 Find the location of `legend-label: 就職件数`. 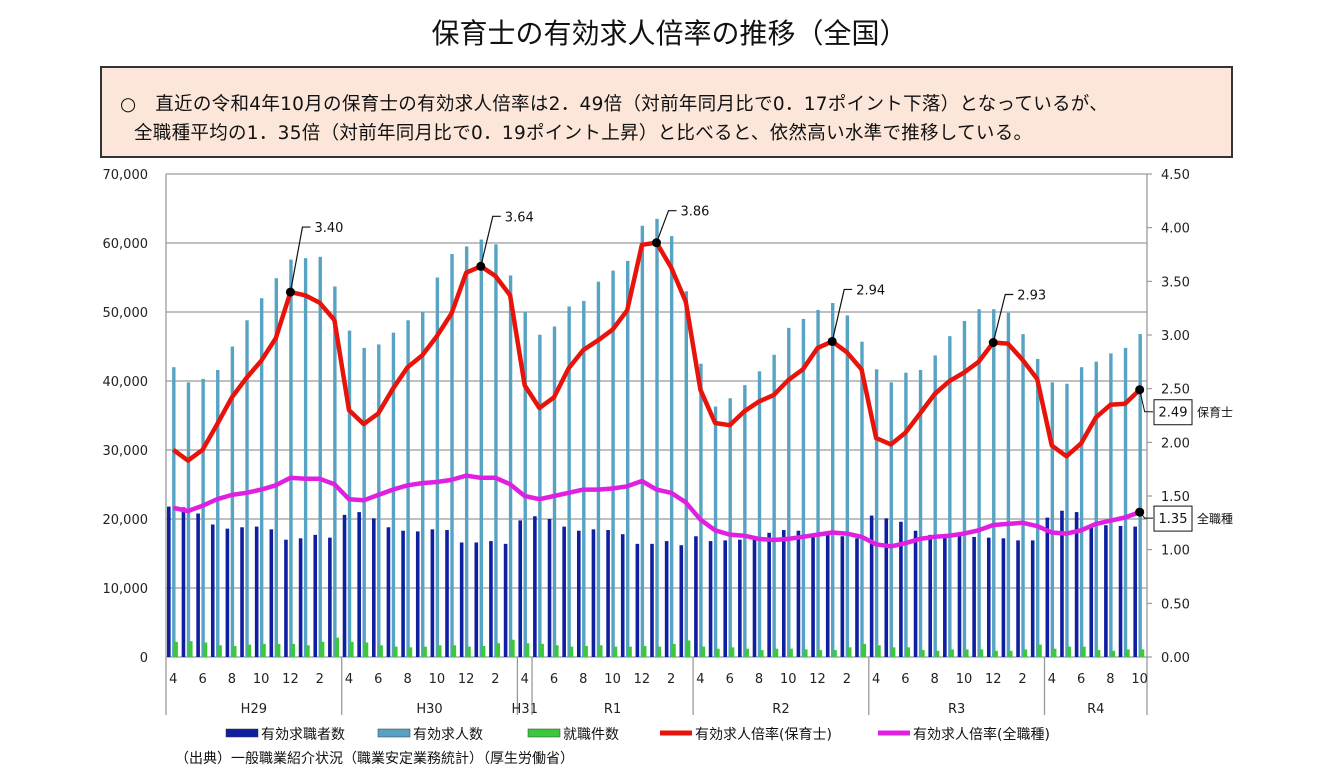

legend-label: 就職件数 is located at coordinates (591, 735).